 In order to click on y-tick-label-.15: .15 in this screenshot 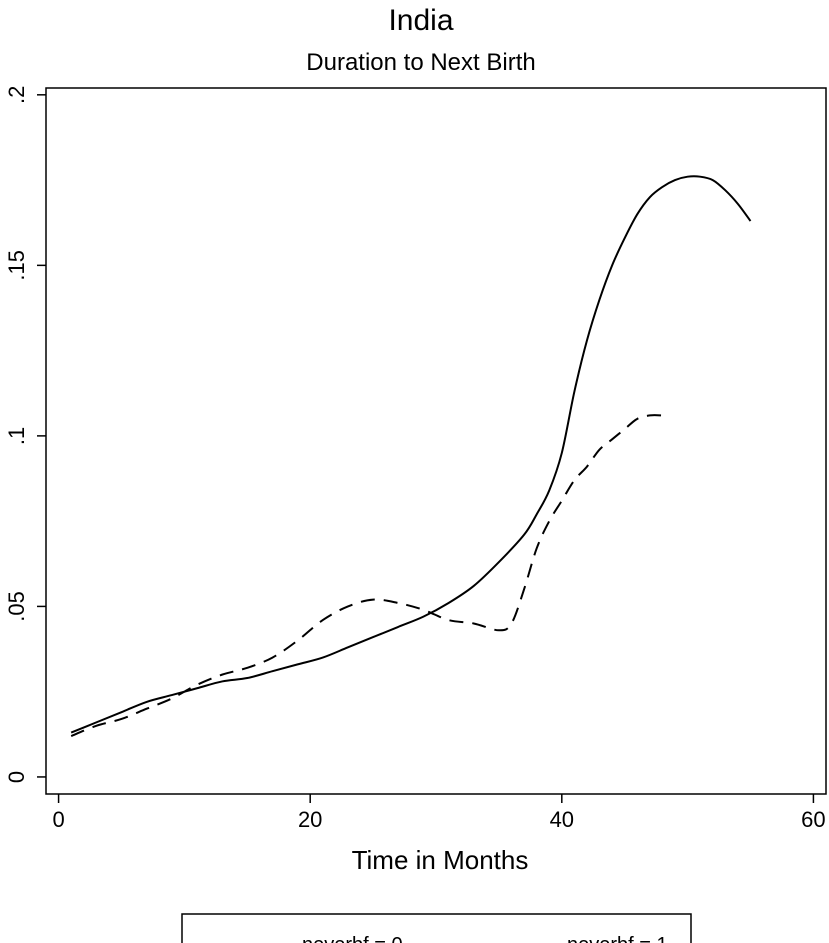, I will do `click(16, 265)`.